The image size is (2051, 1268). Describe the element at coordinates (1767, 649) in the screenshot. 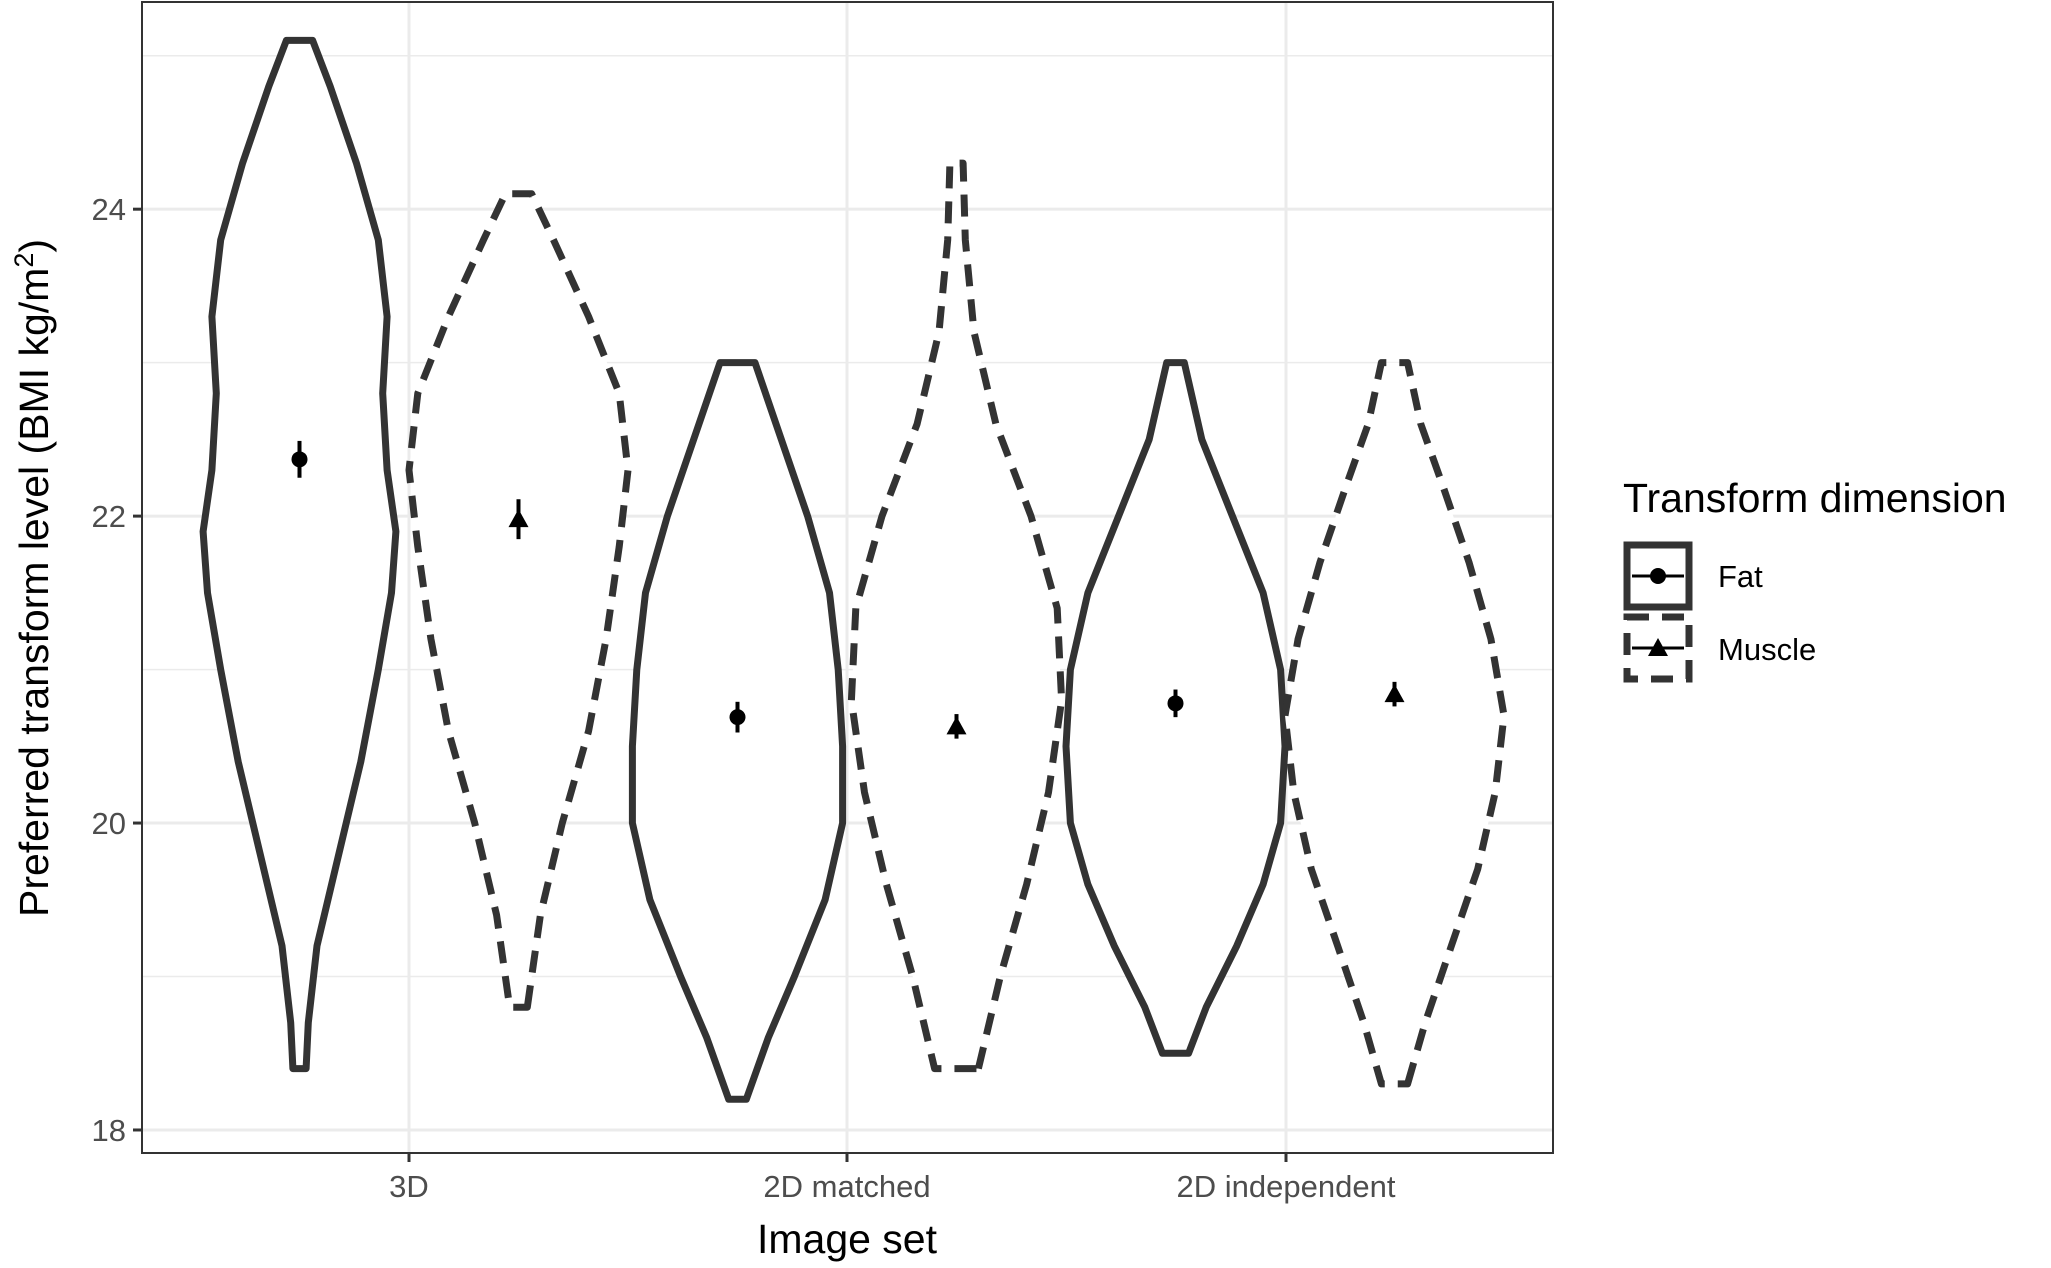

I see `legend-label-muscle: Muscle` at that location.